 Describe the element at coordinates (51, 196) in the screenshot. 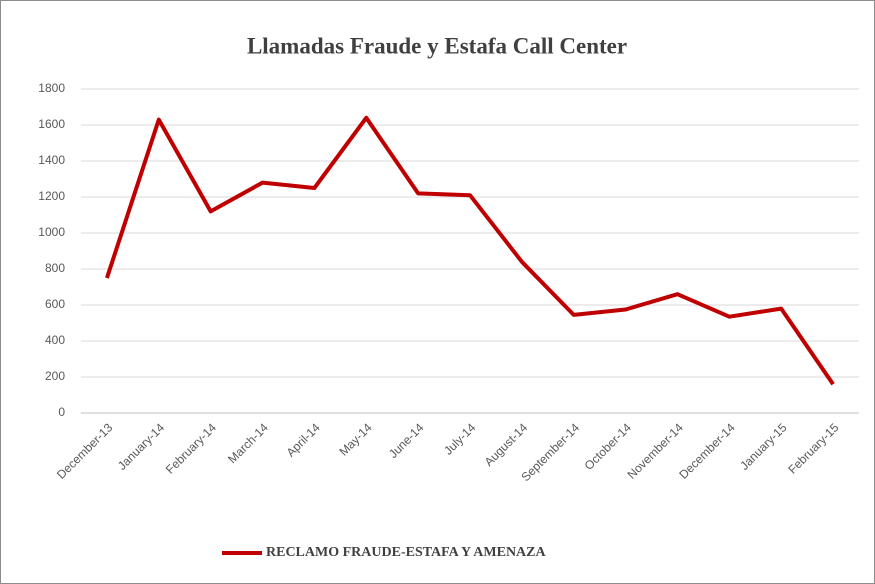

I see `y-tick-label: 1200` at that location.